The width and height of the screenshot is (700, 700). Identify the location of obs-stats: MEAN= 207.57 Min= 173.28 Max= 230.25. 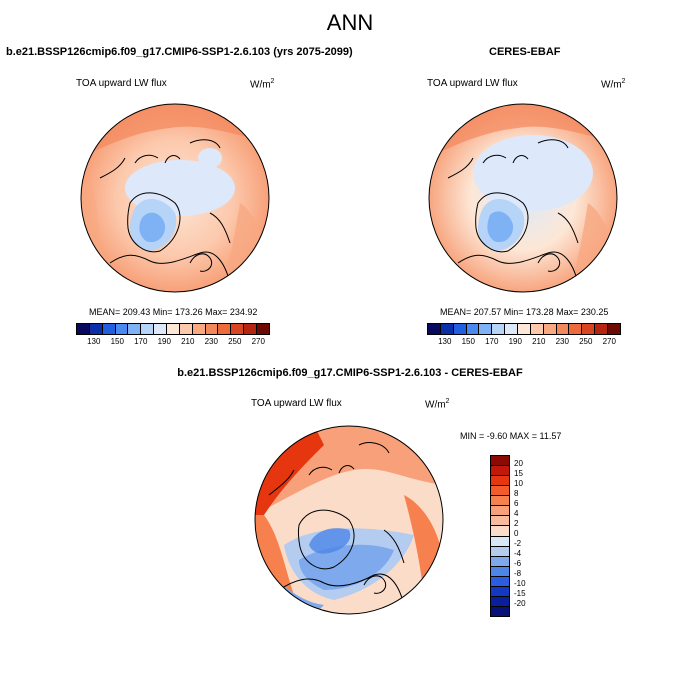
(524, 312).